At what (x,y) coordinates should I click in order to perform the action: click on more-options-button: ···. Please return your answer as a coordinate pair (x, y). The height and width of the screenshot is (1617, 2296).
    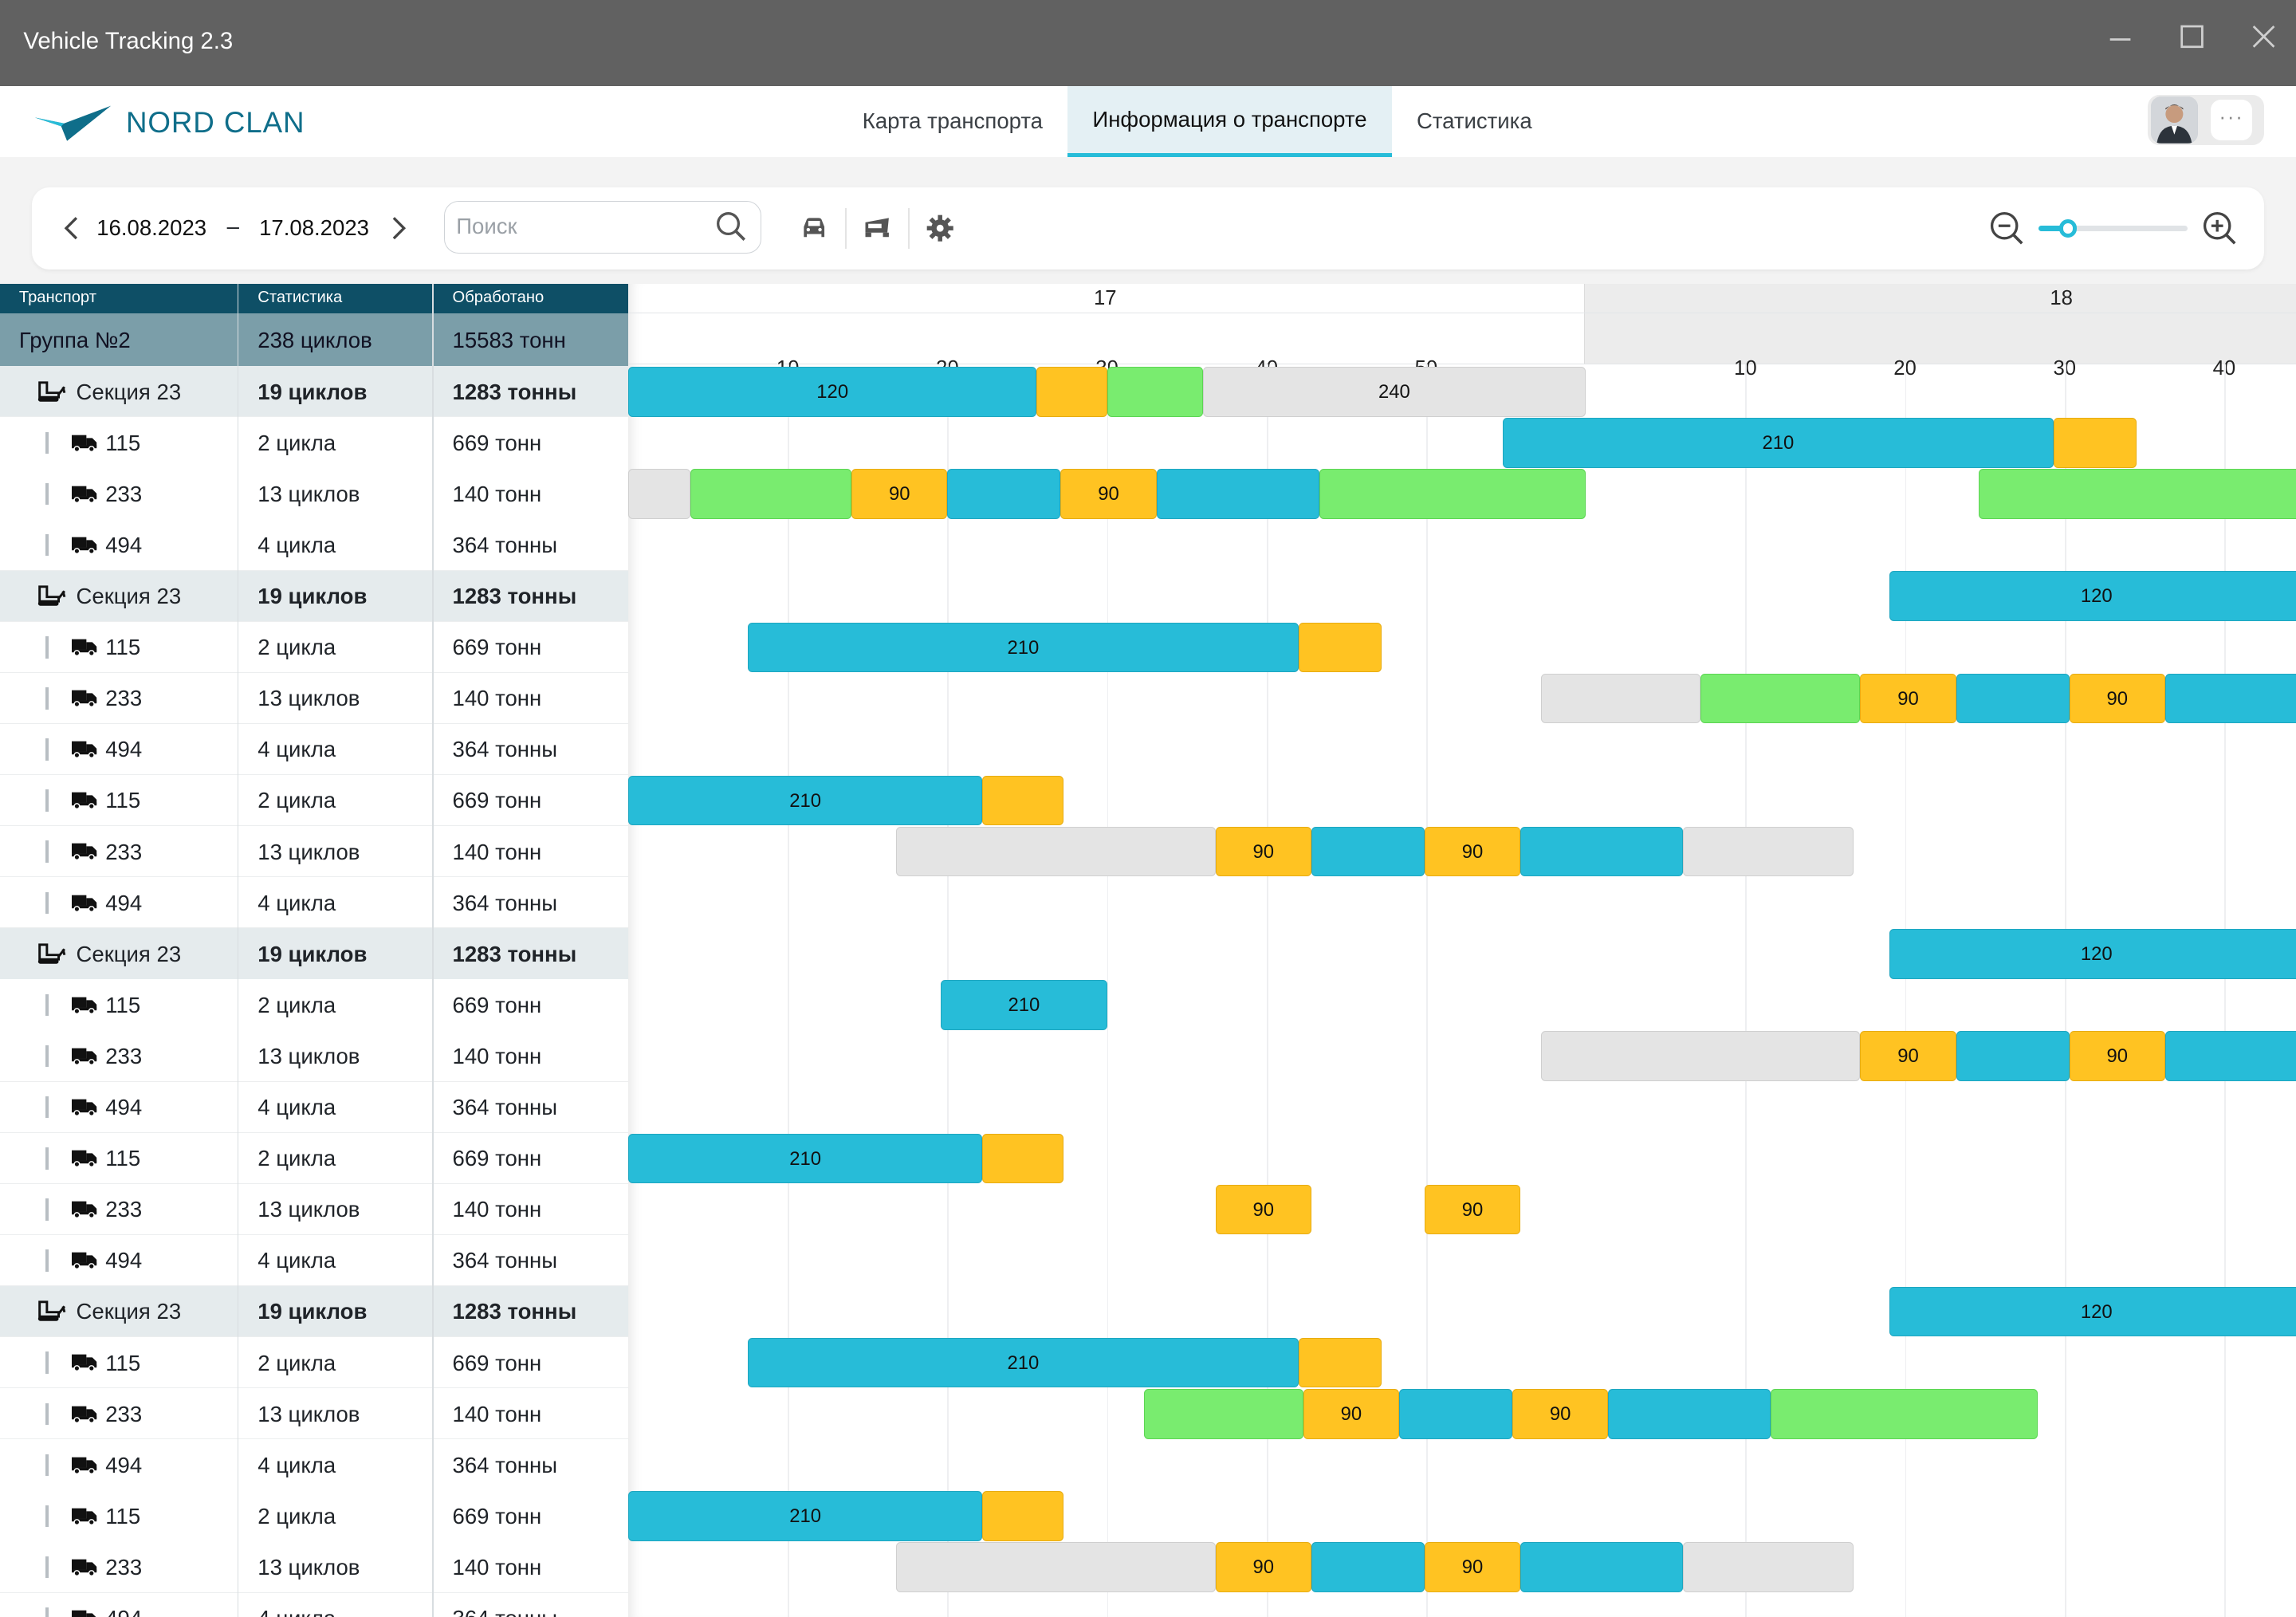
    Looking at the image, I should click on (2231, 120).